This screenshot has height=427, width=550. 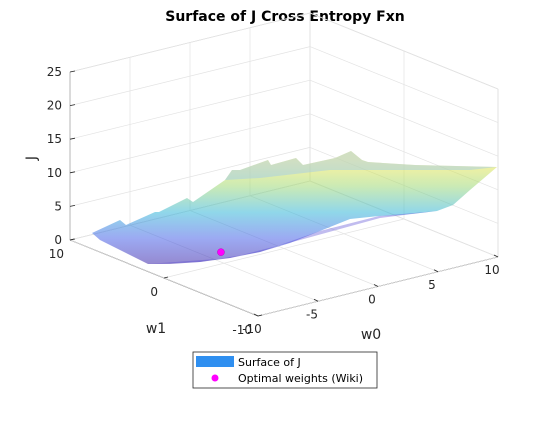 I want to click on z-axis-label: J, so click(x=32, y=158).